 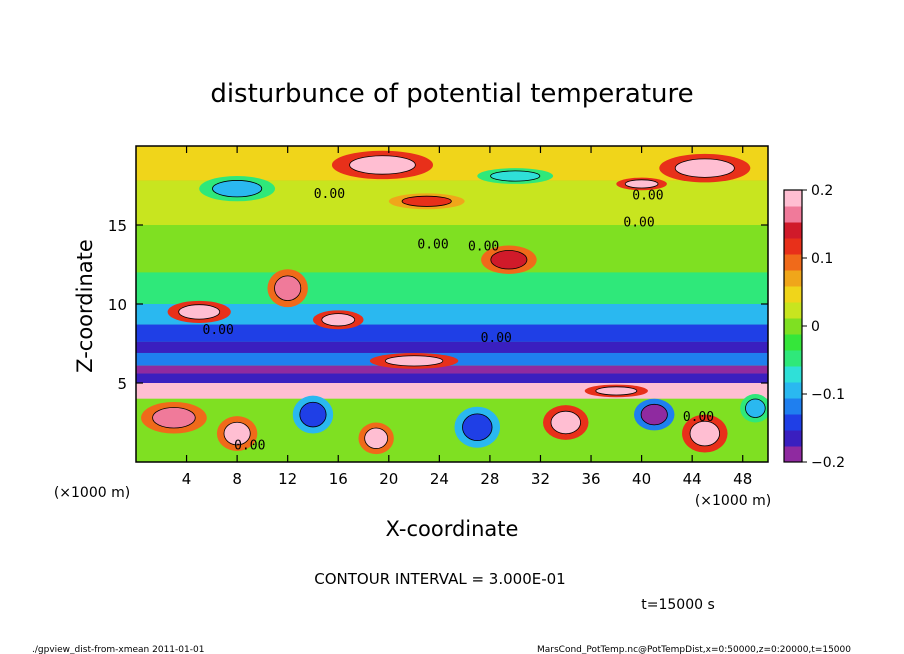 I want to click on time-text: t=15000 s, so click(x=678, y=605).